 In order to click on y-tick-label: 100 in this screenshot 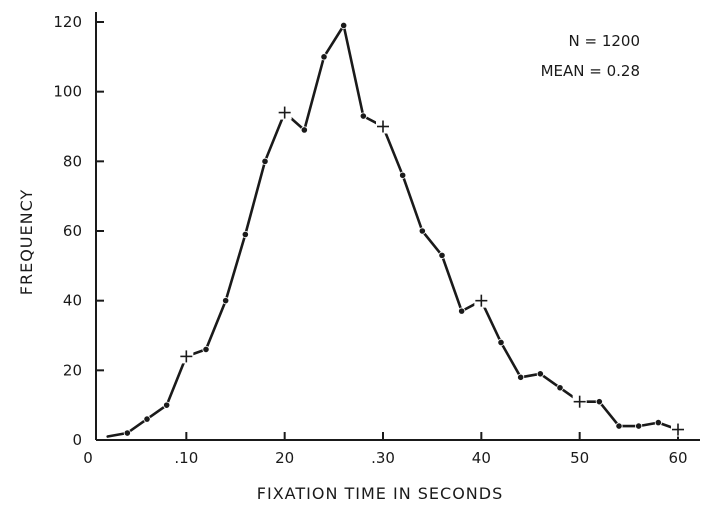, I will do `click(67, 92)`.